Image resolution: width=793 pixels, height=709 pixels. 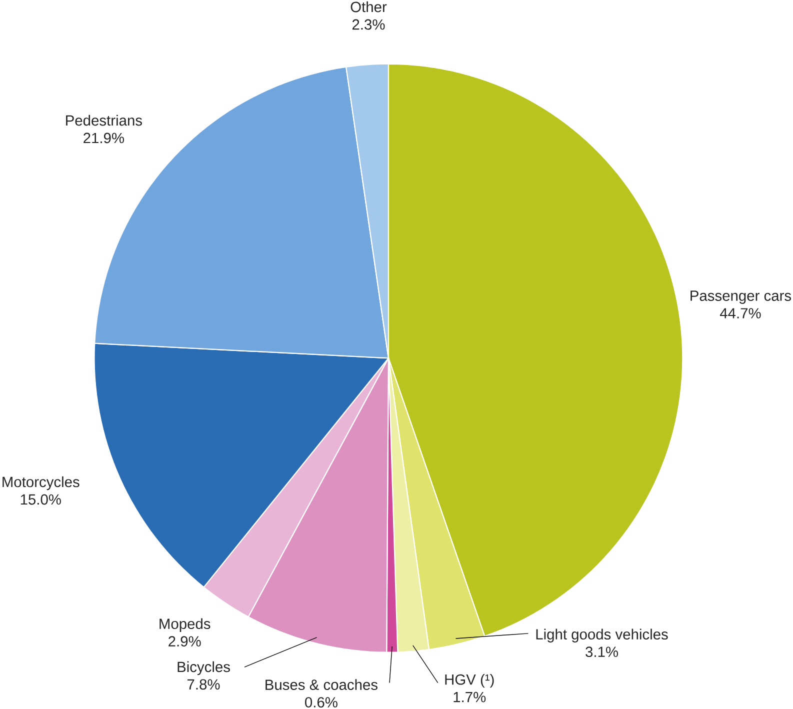 I want to click on slice-label: HGV (¹), so click(x=469, y=681).